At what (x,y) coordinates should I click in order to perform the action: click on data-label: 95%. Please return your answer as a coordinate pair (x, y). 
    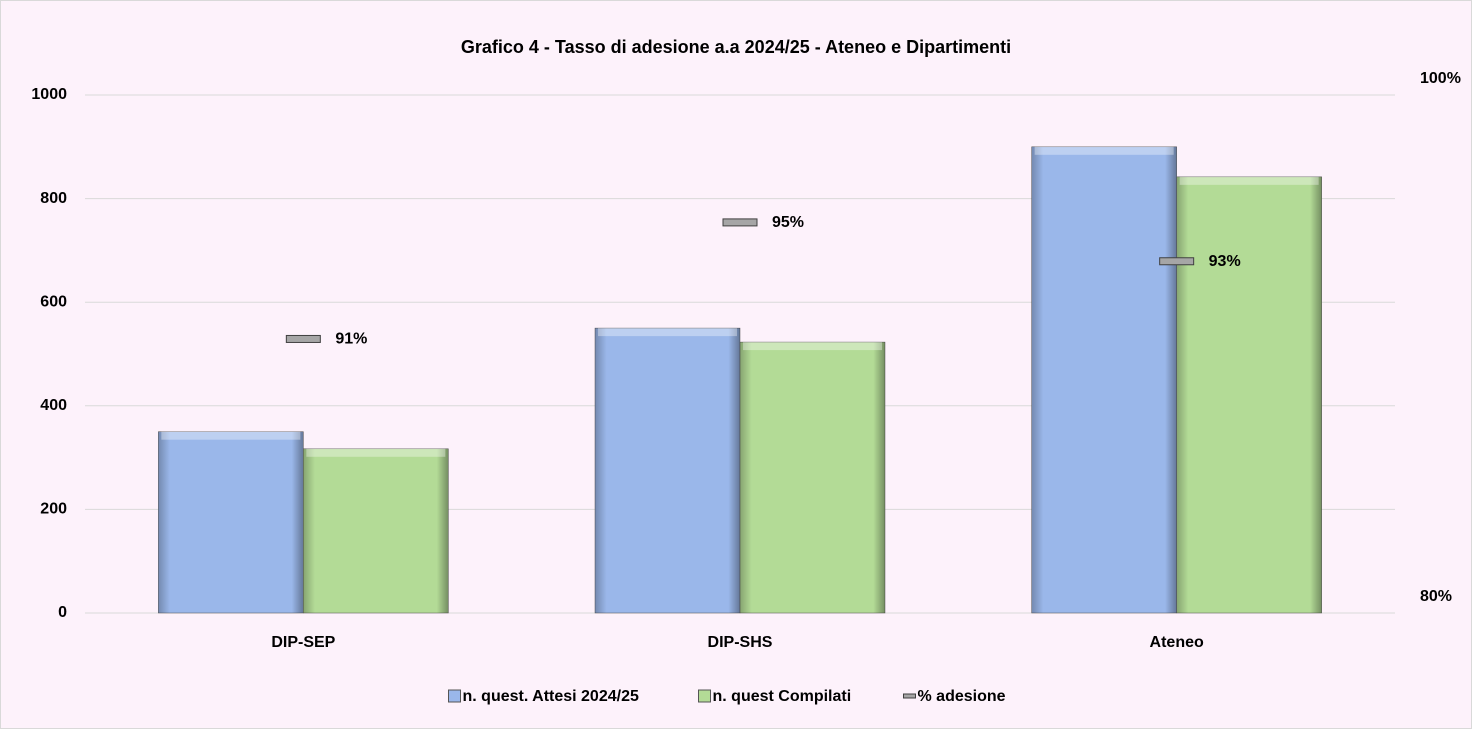
    Looking at the image, I should click on (788, 222).